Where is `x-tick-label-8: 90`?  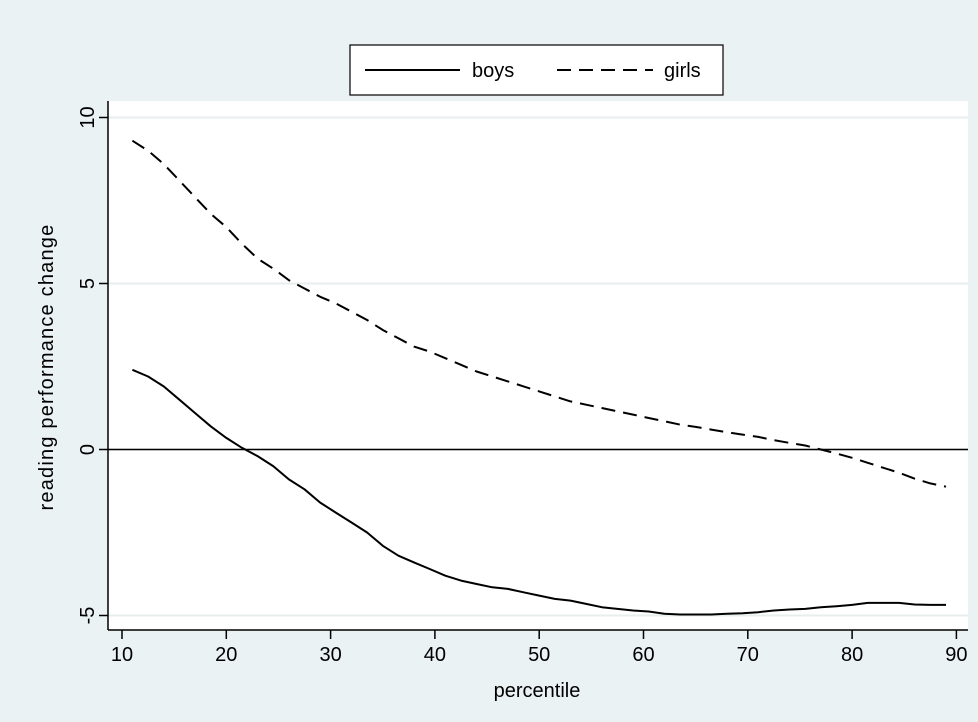 x-tick-label-8: 90 is located at coordinates (956, 655).